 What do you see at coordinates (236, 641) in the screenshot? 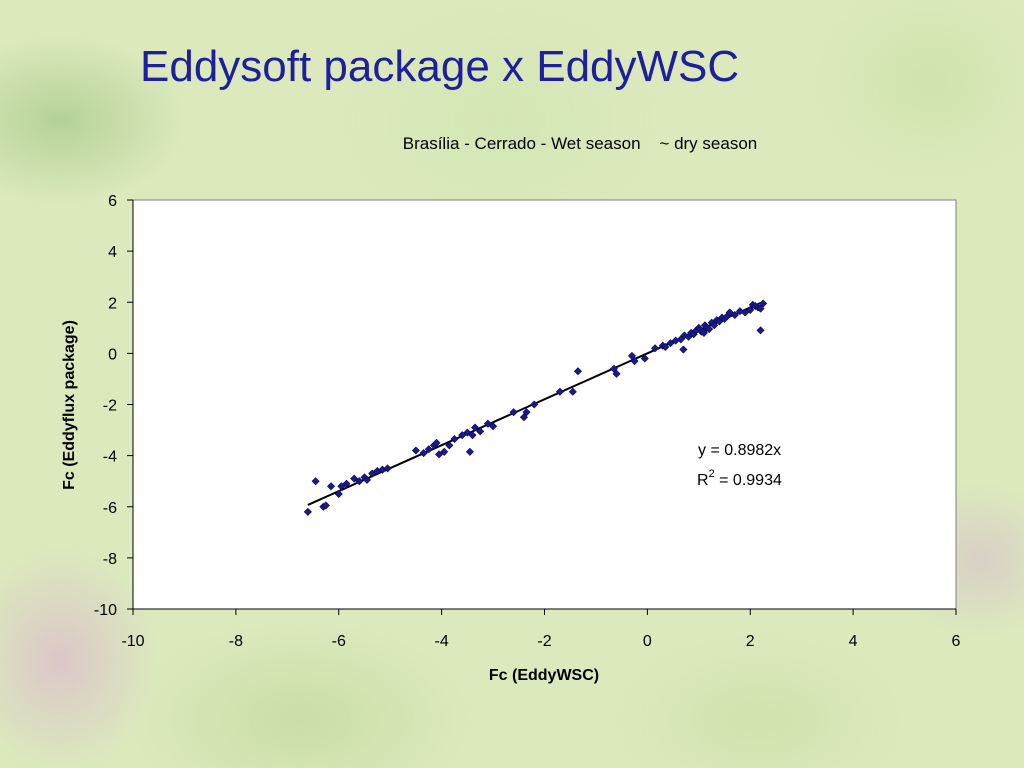
I see `x-tick-label: -8` at bounding box center [236, 641].